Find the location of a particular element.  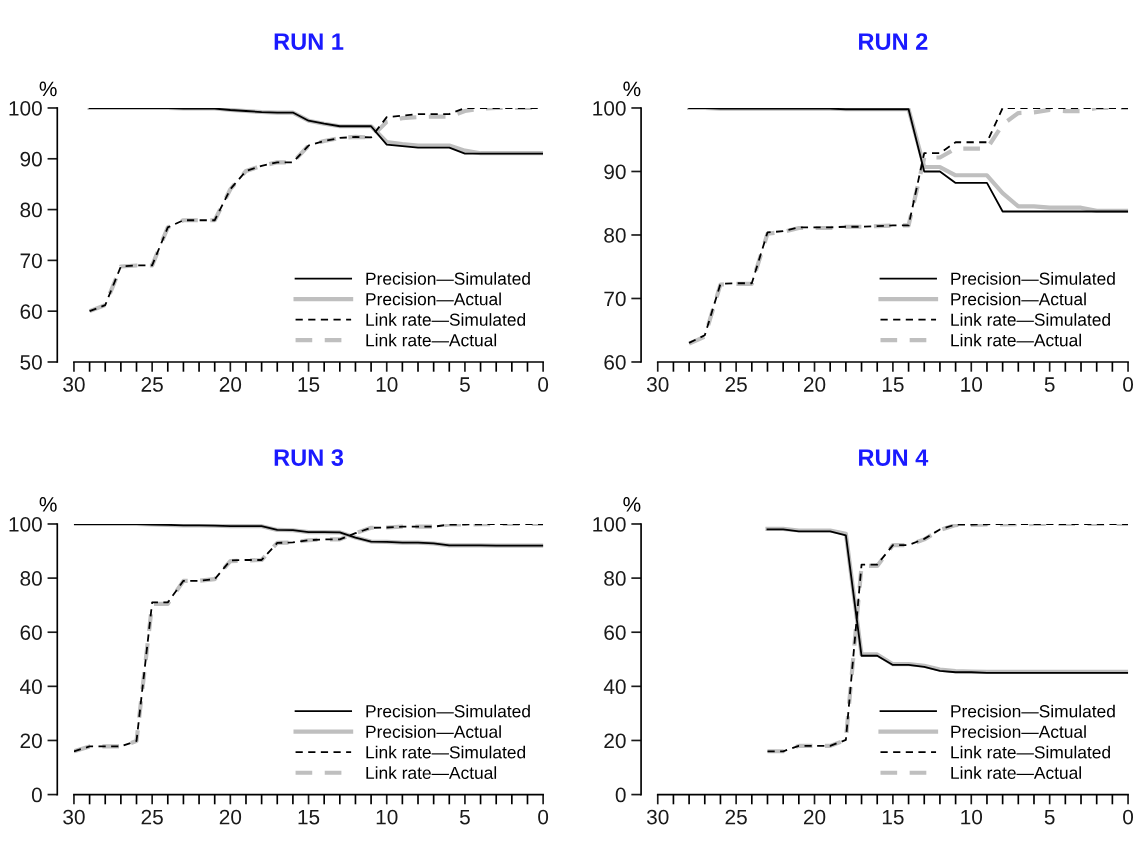

chart-title: RUN 3 is located at coordinates (309, 457).